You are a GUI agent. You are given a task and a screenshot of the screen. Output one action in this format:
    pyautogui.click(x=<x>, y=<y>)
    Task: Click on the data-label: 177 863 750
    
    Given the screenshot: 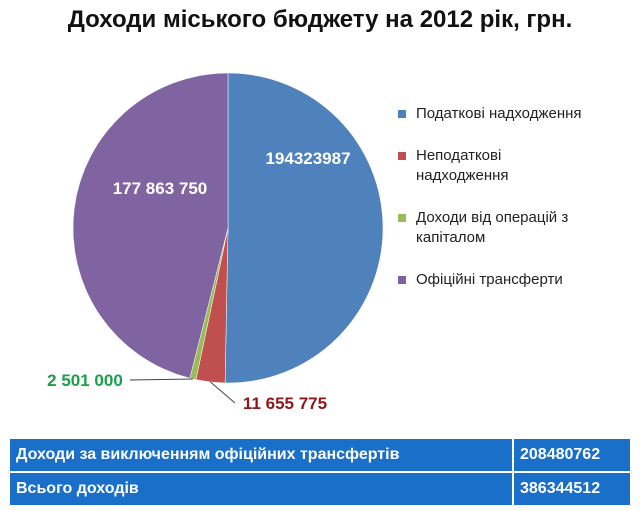 What is the action you would take?
    pyautogui.click(x=160, y=188)
    